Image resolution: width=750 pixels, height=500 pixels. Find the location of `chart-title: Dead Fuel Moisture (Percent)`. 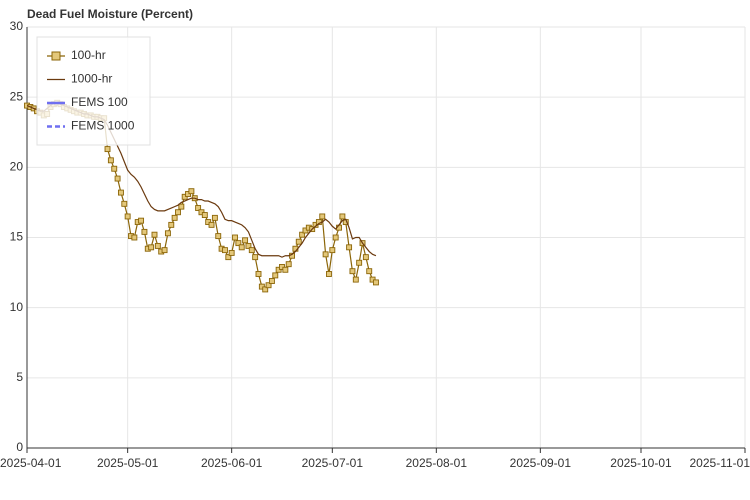

chart-title: Dead Fuel Moisture (Percent) is located at coordinates (110, 14).